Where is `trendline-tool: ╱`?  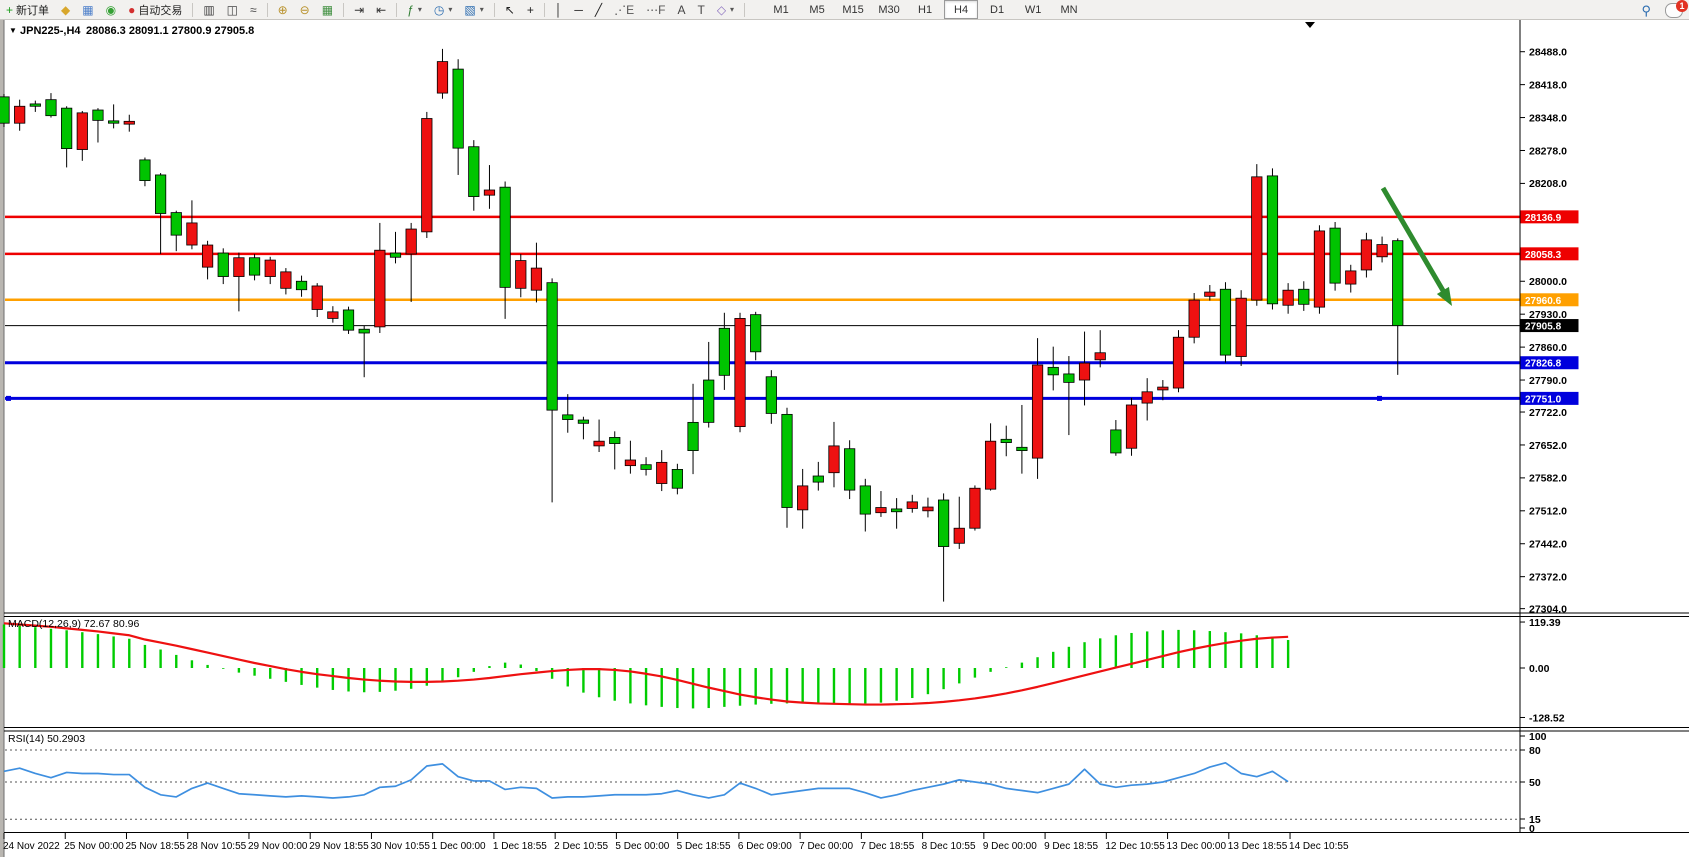
trendline-tool: ╱ is located at coordinates (598, 9).